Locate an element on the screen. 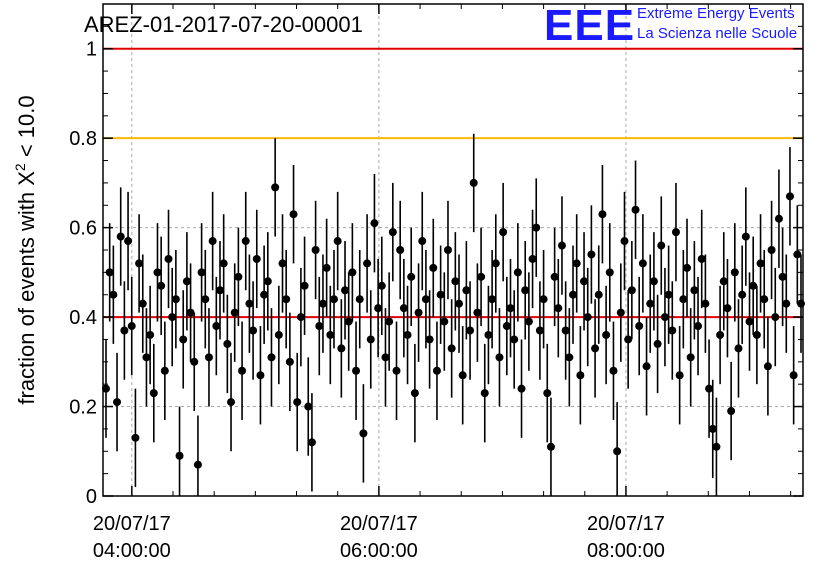 Image resolution: width=836 pixels, height=572 pixels. logo-line-1: Extreme Energy Events is located at coordinates (716, 13).